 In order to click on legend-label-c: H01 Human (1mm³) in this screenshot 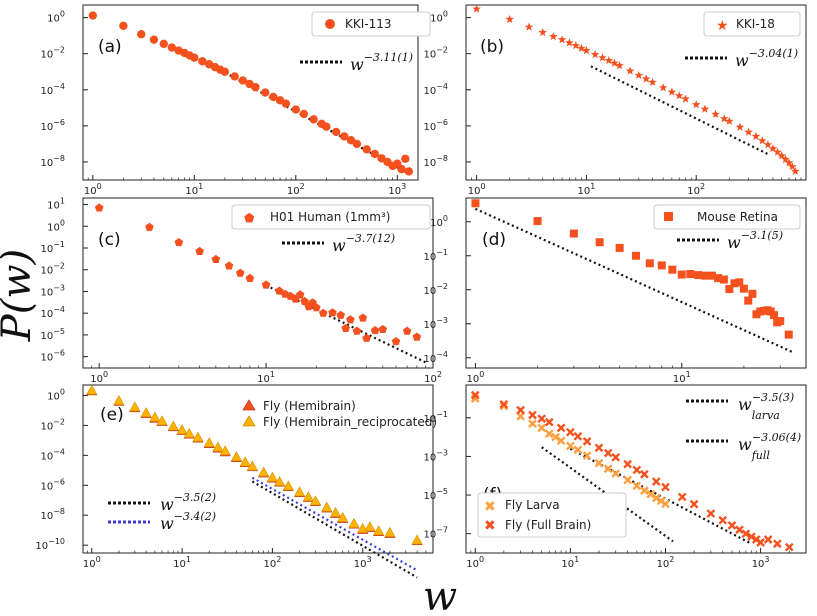, I will do `click(330, 217)`.